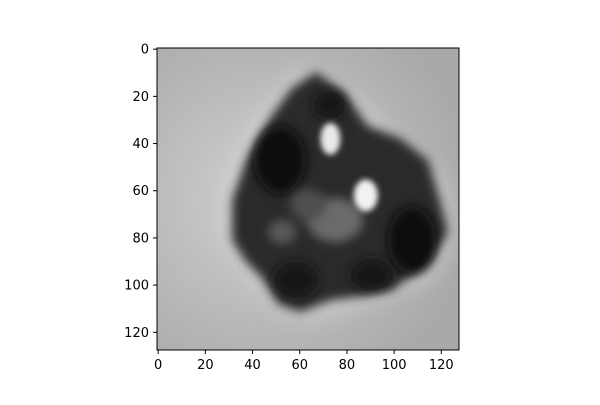 This screenshot has width=600, height=405. What do you see at coordinates (299, 365) in the screenshot?
I see `x-tick-label: 60` at bounding box center [299, 365].